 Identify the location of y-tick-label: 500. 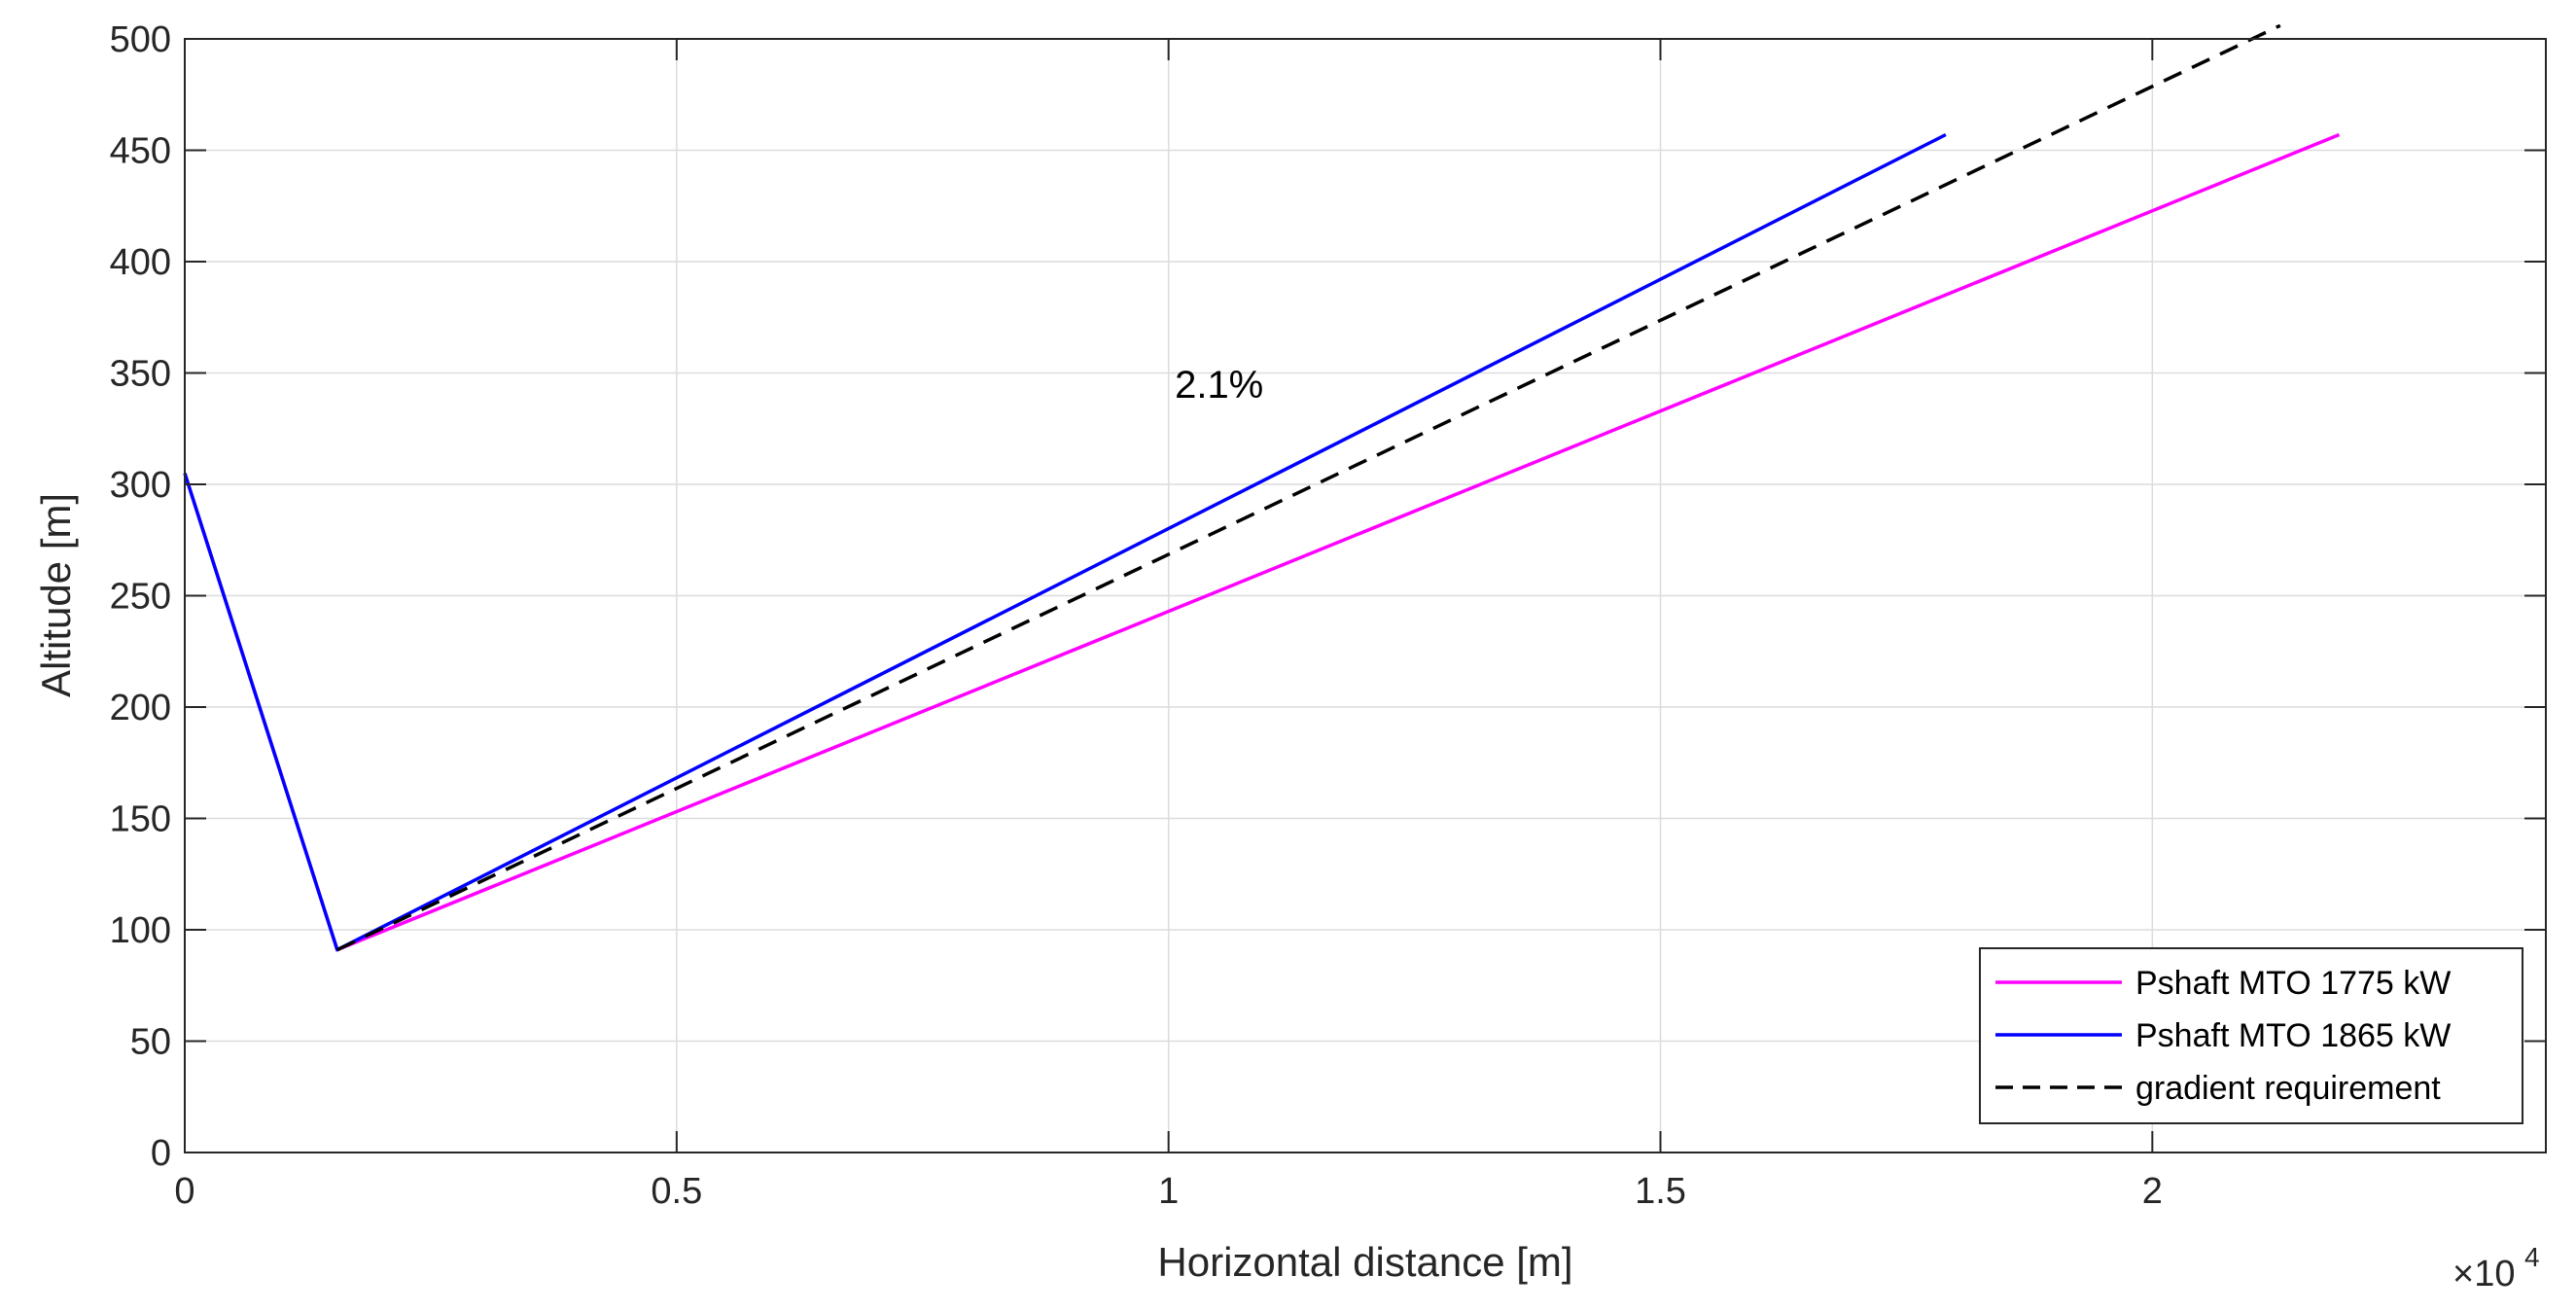
(140, 39).